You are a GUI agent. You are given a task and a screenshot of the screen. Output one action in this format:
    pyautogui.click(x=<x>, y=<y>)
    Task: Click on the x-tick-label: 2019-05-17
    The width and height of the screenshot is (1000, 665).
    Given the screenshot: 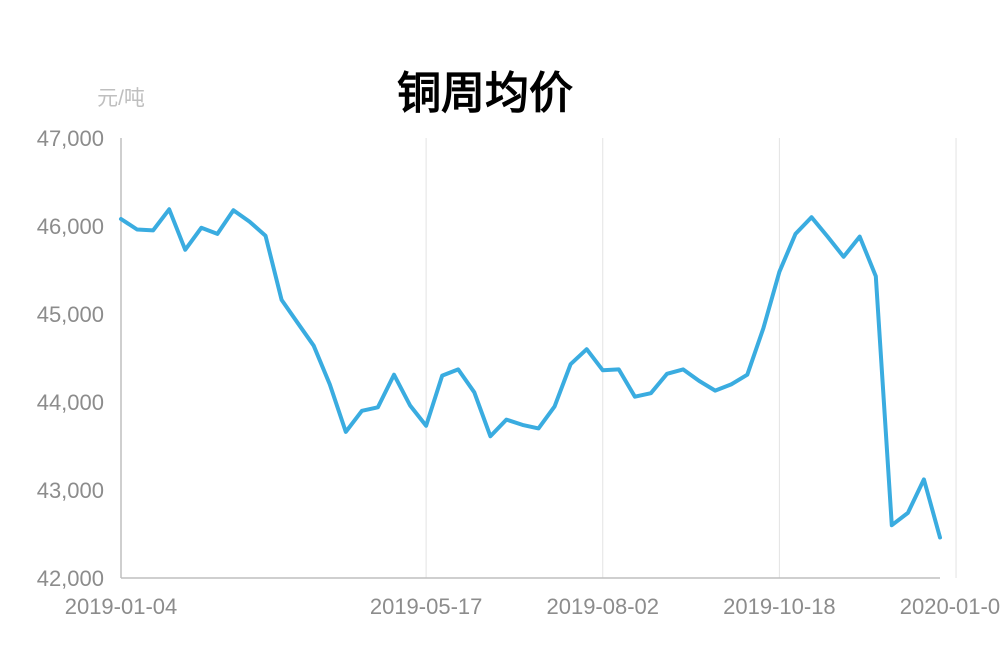 What is the action you would take?
    pyautogui.click(x=426, y=606)
    